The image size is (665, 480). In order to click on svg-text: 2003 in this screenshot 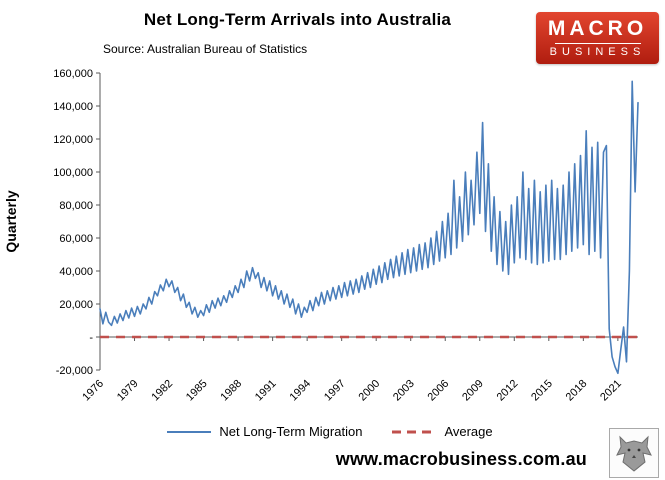, I will do `click(404, 391)`.